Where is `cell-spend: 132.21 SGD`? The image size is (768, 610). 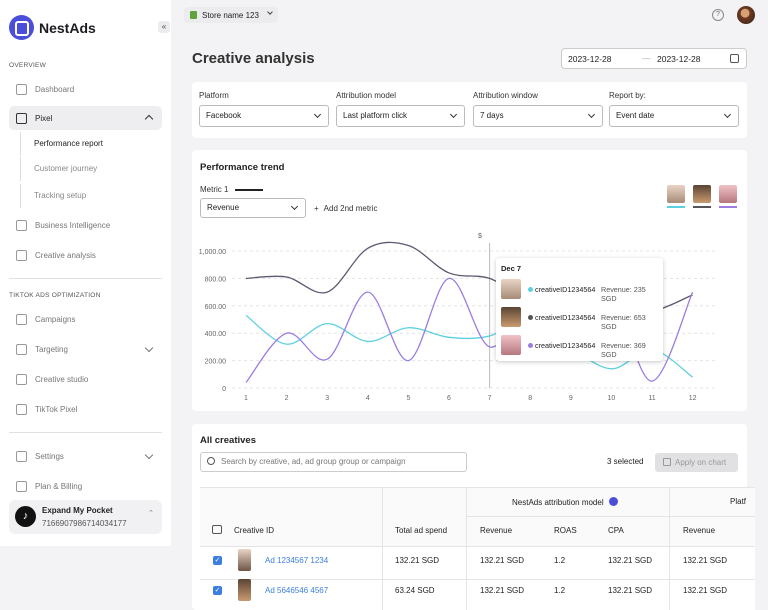 cell-spend: 132.21 SGD is located at coordinates (417, 560).